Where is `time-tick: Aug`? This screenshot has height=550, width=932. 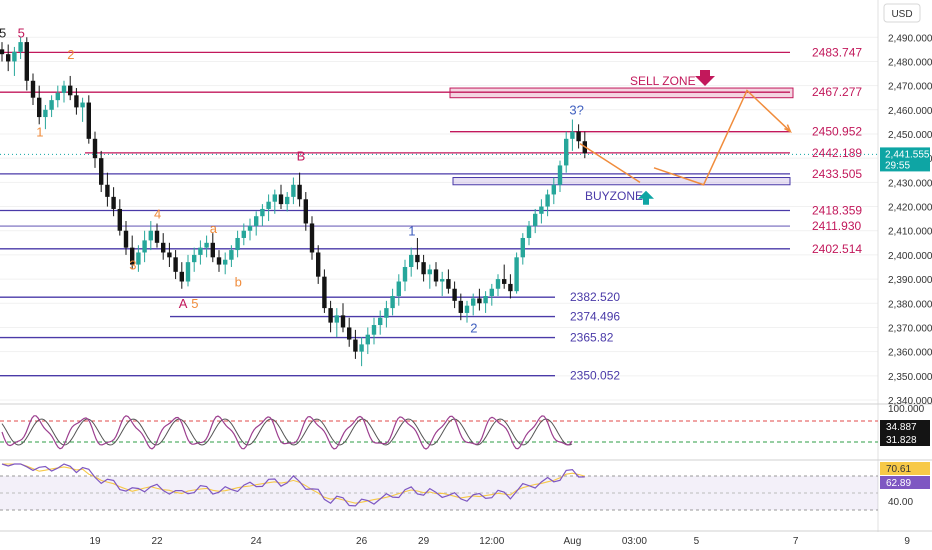 time-tick: Aug is located at coordinates (573, 541).